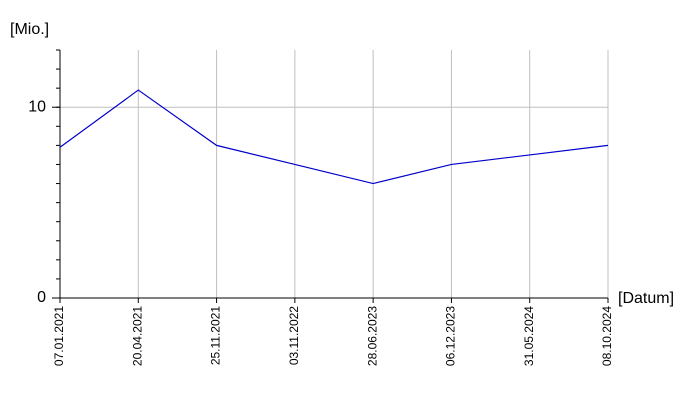 Image resolution: width=700 pixels, height=400 pixels. I want to click on x-tick-label: 08.10.2024, so click(607, 336).